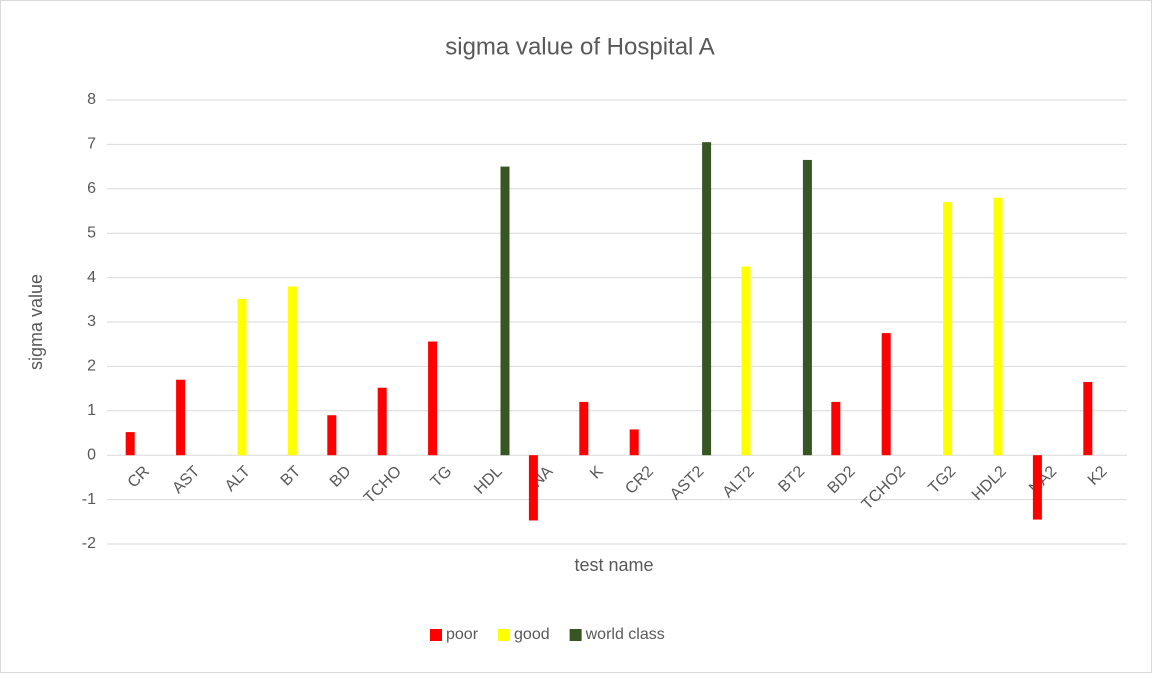 This screenshot has width=1152, height=678. I want to click on y-axis-title: sigma value, so click(36, 322).